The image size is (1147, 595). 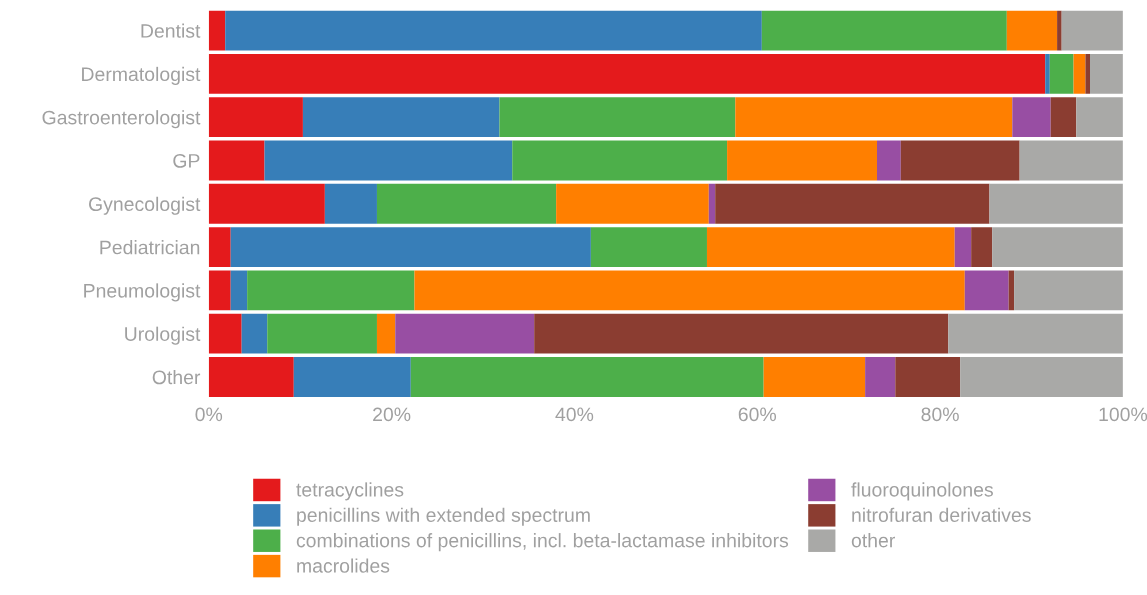 I want to click on y-tick-label: Other, so click(x=176, y=377).